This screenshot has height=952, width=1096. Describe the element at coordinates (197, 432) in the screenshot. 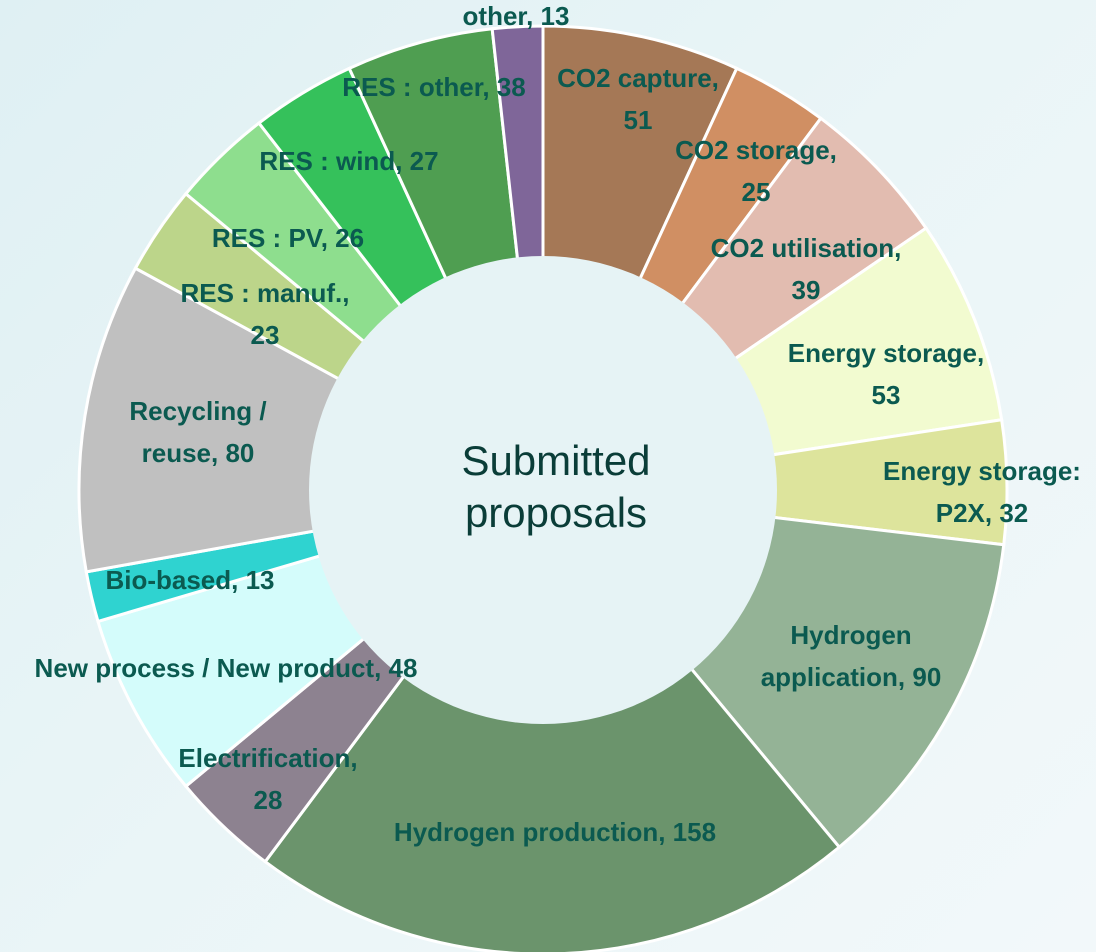

I see `data-label: Recycling / reuse, 80` at that location.